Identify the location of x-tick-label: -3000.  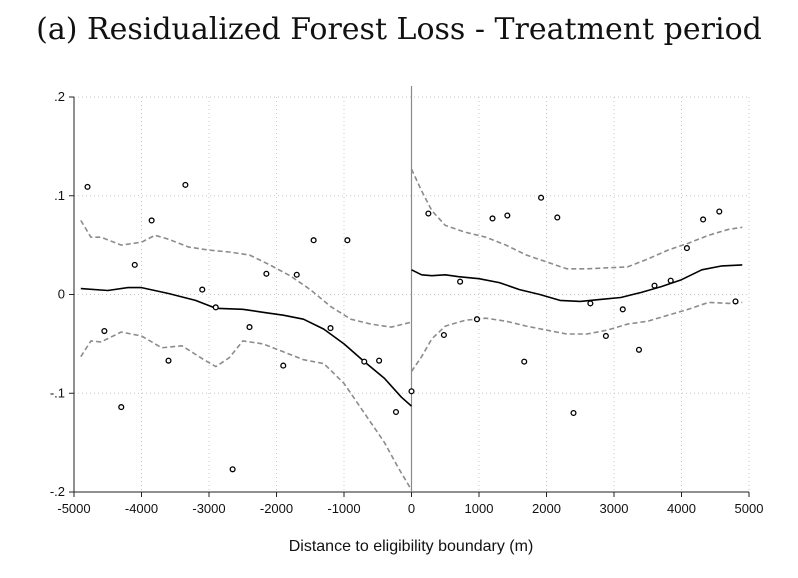
(208, 508).